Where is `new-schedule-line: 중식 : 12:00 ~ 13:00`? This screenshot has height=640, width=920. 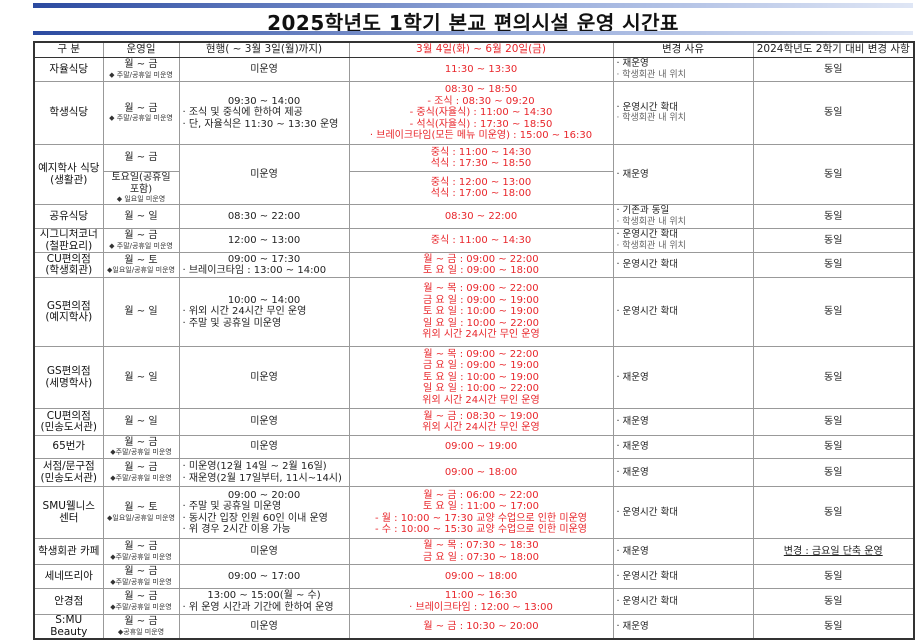 new-schedule-line: 중식 : 12:00 ~ 13:00 is located at coordinates (481, 182).